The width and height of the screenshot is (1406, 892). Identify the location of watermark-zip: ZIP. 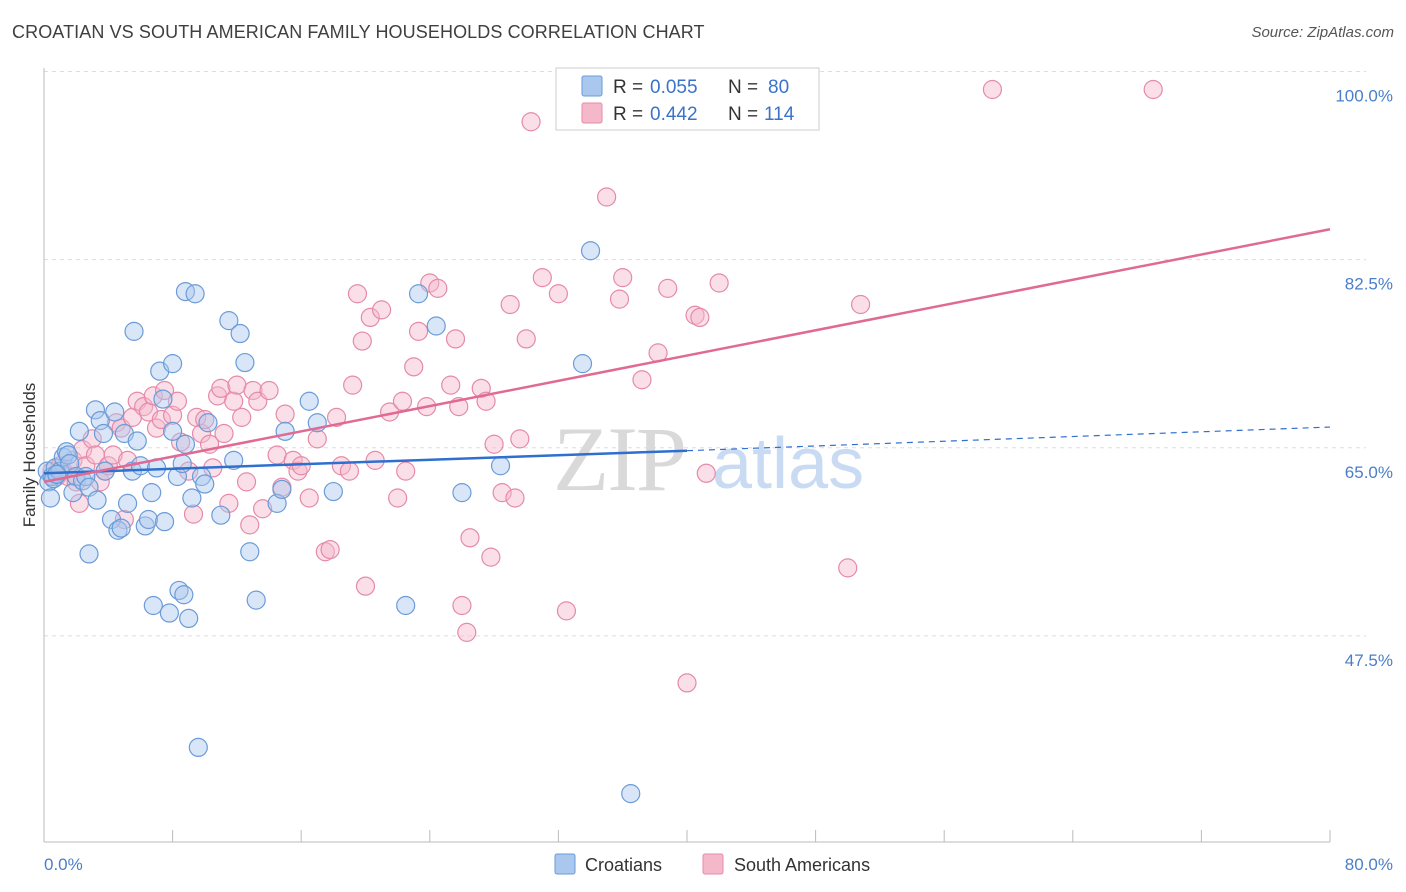
(619, 459).